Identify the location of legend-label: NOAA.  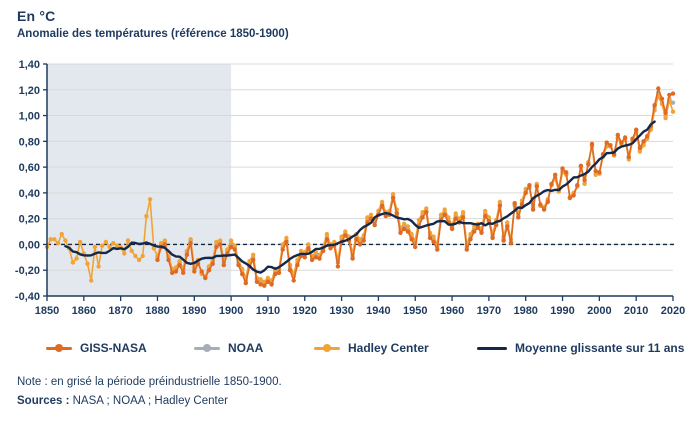
(246, 348).